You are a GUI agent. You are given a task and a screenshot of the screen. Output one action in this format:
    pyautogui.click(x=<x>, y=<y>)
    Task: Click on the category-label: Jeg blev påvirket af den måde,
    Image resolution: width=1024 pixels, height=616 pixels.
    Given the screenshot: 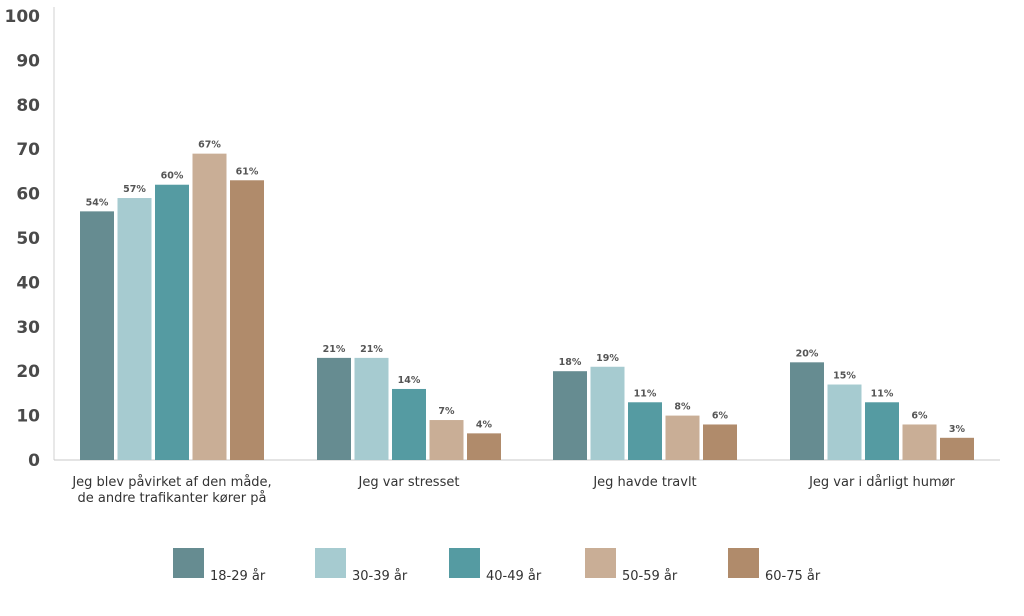 What is the action you would take?
    pyautogui.click(x=171, y=482)
    